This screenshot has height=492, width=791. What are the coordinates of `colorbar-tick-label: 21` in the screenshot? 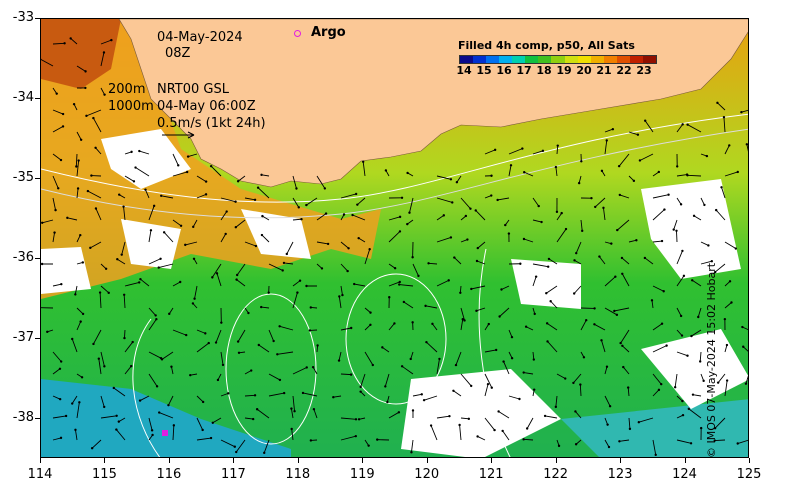 It's located at (604, 70).